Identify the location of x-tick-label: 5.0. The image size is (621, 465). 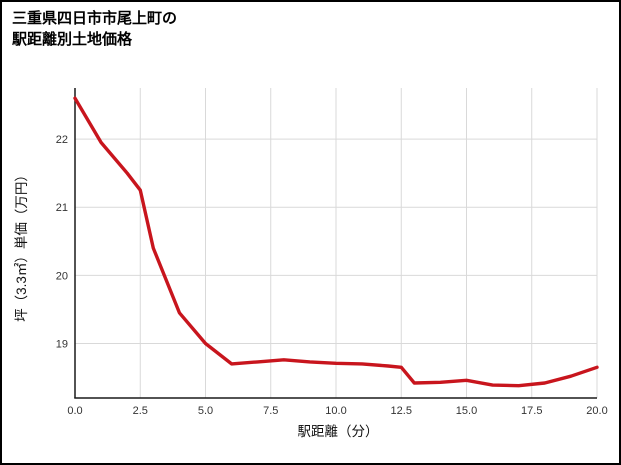
(205, 411).